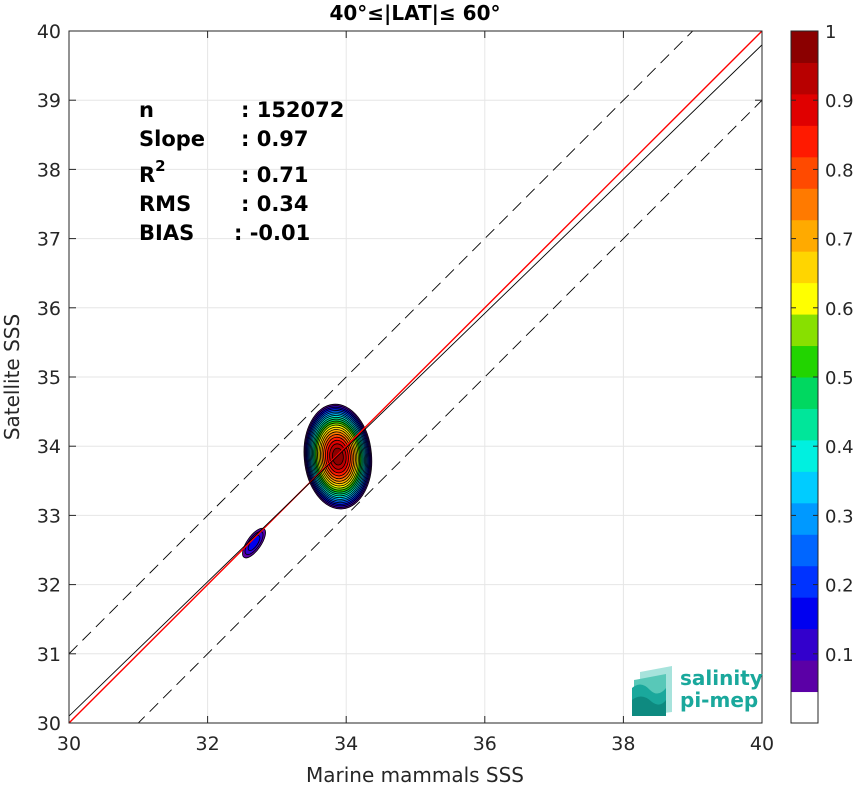  What do you see at coordinates (12, 377) in the screenshot?
I see `y-axis-label: Satellite SSS` at bounding box center [12, 377].